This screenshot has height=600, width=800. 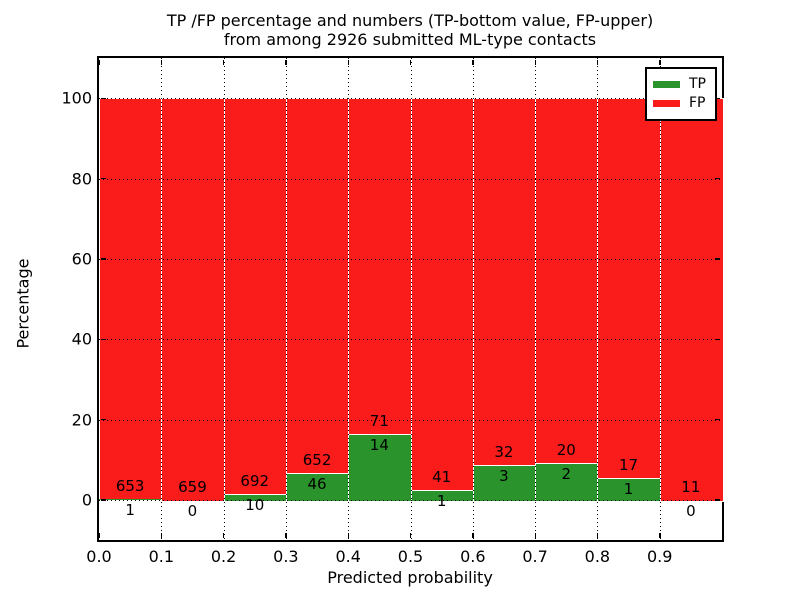 What do you see at coordinates (379, 444) in the screenshot?
I see `tp-count-label: 14` at bounding box center [379, 444].